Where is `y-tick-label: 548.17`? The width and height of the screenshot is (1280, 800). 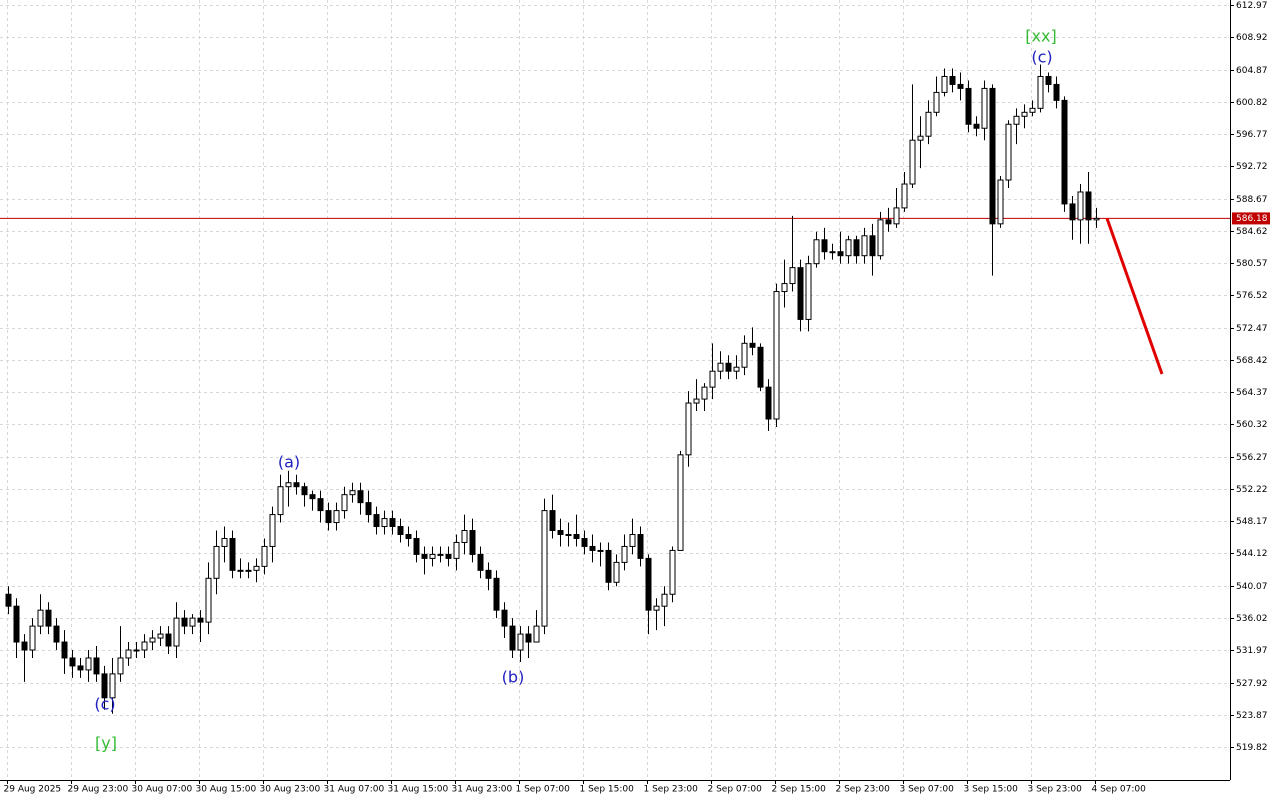
y-tick-label: 548.17 is located at coordinates (1252, 522).